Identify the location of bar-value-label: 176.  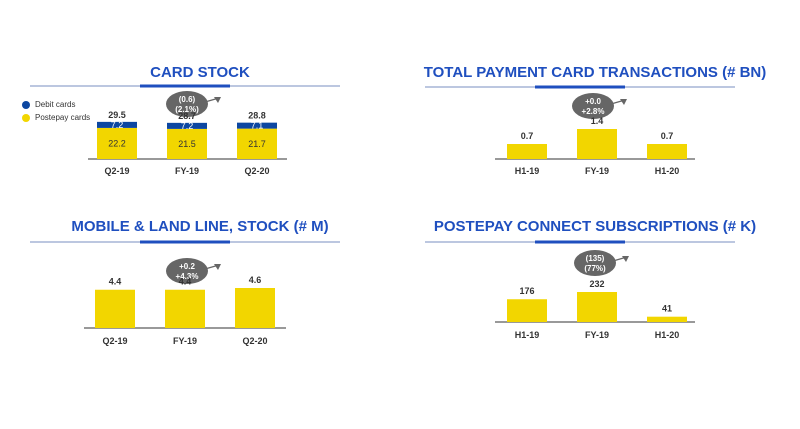
(526, 291).